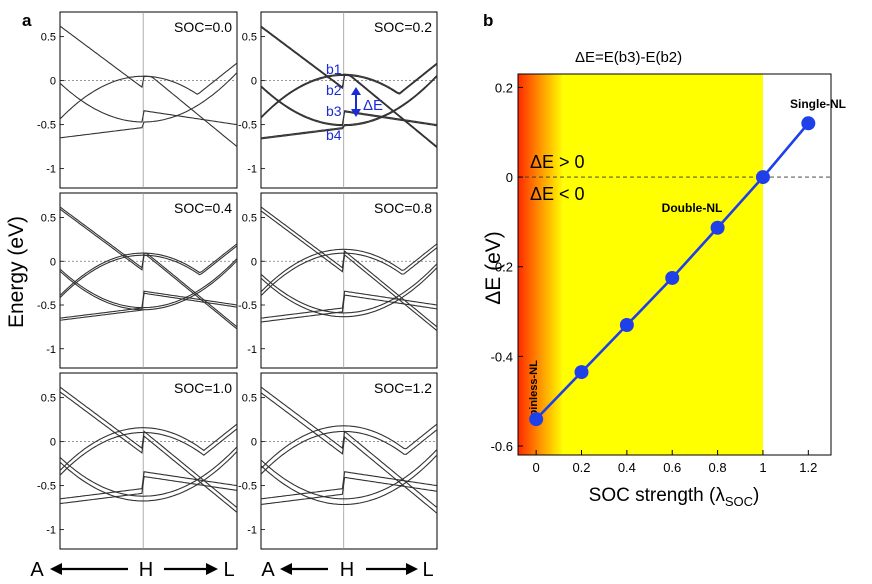 This screenshot has height=584, width=872. What do you see at coordinates (354, 102) in the screenshot?
I see `band-annotations: b1 b2 b3 b4 ΔE` at bounding box center [354, 102].